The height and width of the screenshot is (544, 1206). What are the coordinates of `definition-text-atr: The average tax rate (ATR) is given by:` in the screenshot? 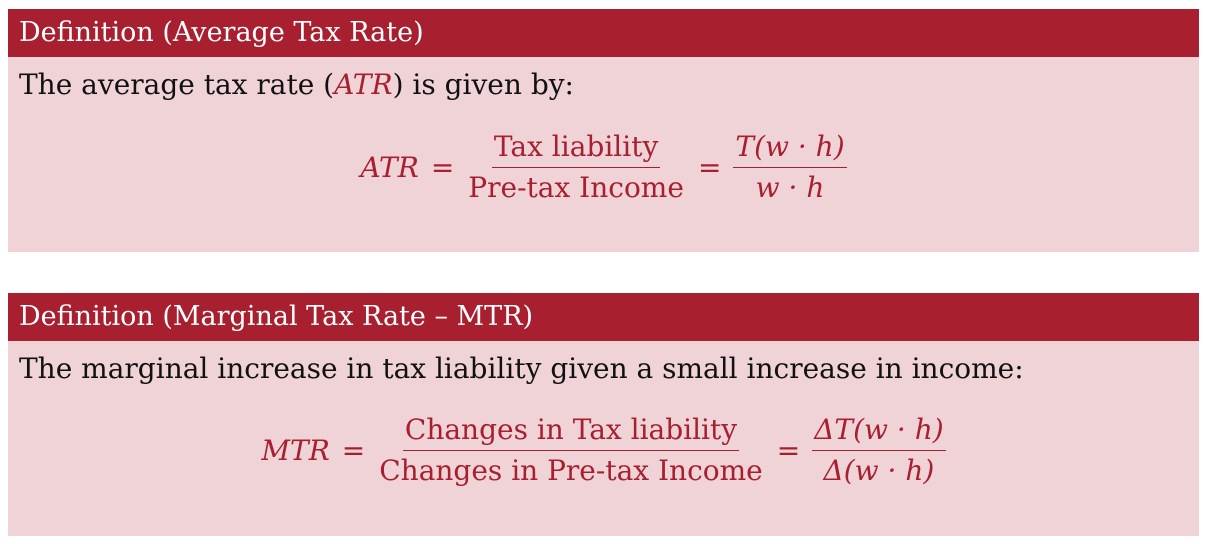 It's located at (296, 85).